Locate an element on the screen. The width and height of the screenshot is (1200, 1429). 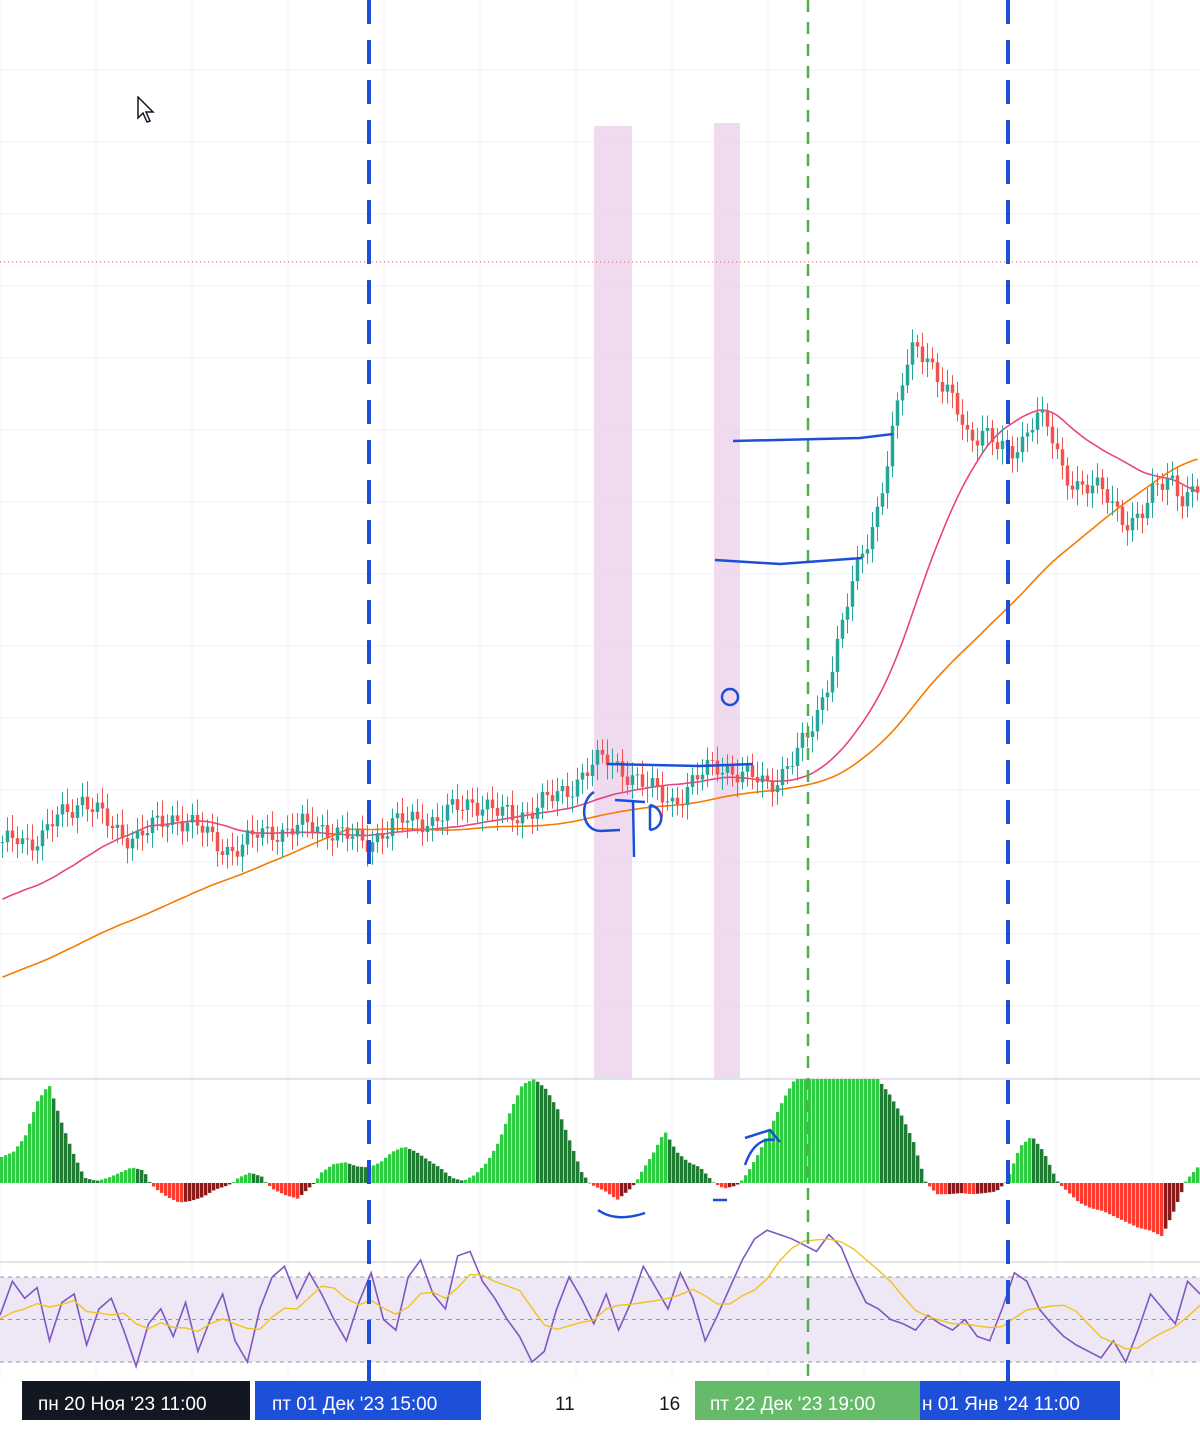
drawn-level-line is located at coordinates (680, 765).